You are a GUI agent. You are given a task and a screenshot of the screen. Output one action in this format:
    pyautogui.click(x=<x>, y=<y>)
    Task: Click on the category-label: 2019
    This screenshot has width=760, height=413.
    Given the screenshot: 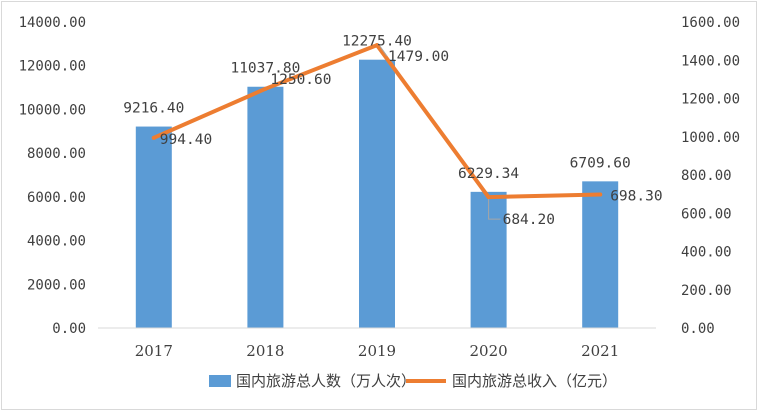 What is the action you would take?
    pyautogui.click(x=377, y=351)
    